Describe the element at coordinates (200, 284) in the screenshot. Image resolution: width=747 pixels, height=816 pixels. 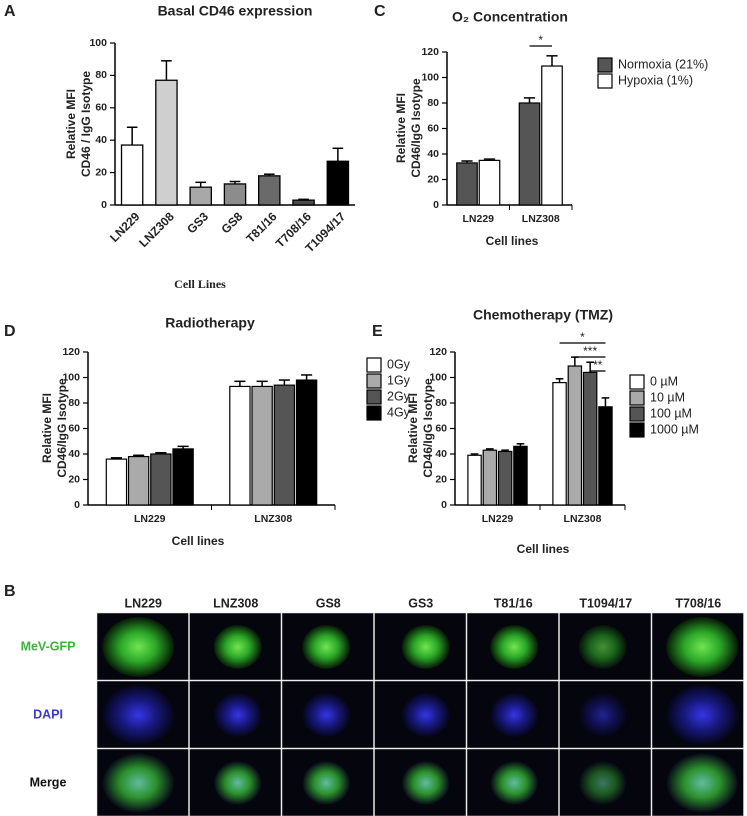
I see `x-axis-label: Cell Lines` at that location.